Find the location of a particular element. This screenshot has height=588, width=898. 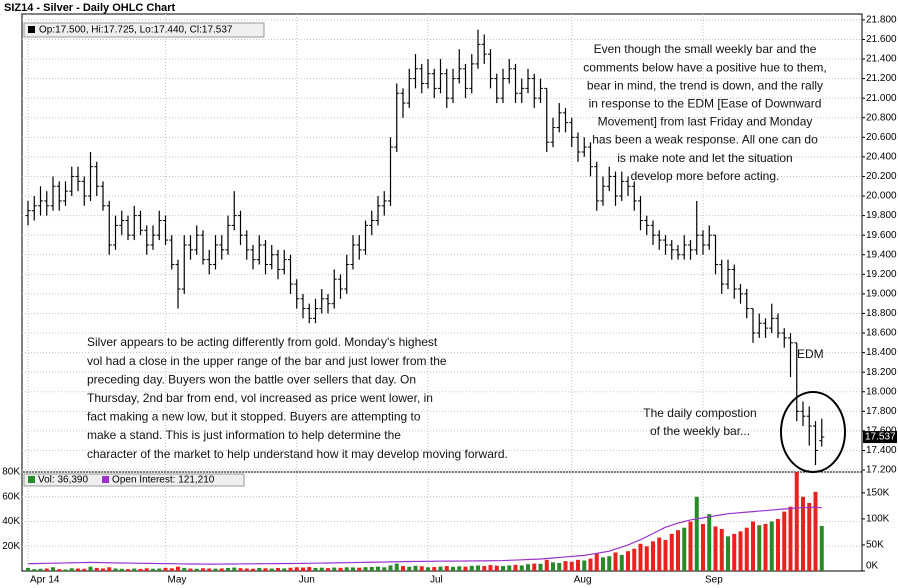

annotation: develop more before acting. is located at coordinates (705, 176).